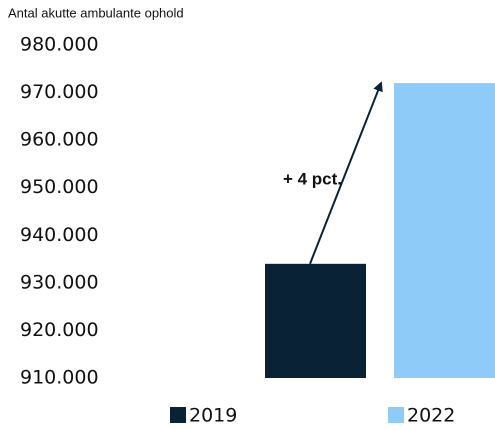  What do you see at coordinates (59, 282) in the screenshot?
I see `y-tick-label: 930.000` at bounding box center [59, 282].